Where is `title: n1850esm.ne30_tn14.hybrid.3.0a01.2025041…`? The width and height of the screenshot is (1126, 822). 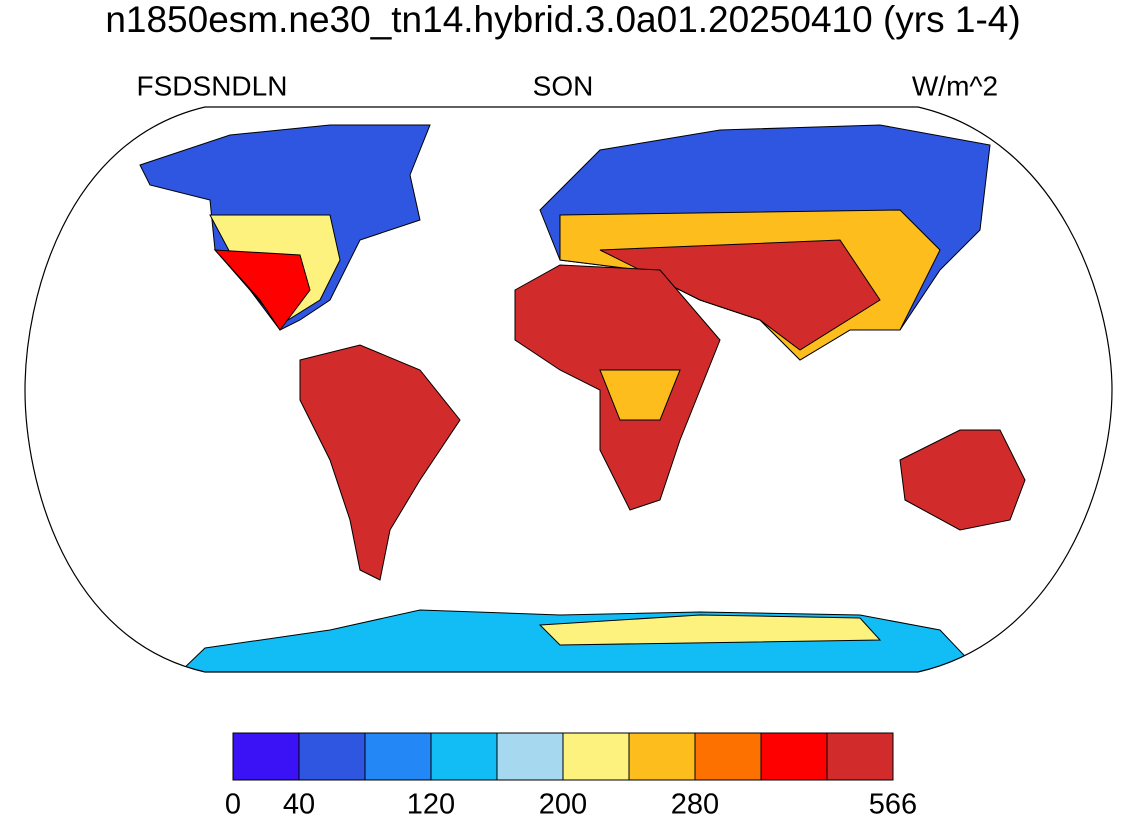
title: n1850esm.ne30_tn14.hybrid.3.0a01.2025041… is located at coordinates (562, 20).